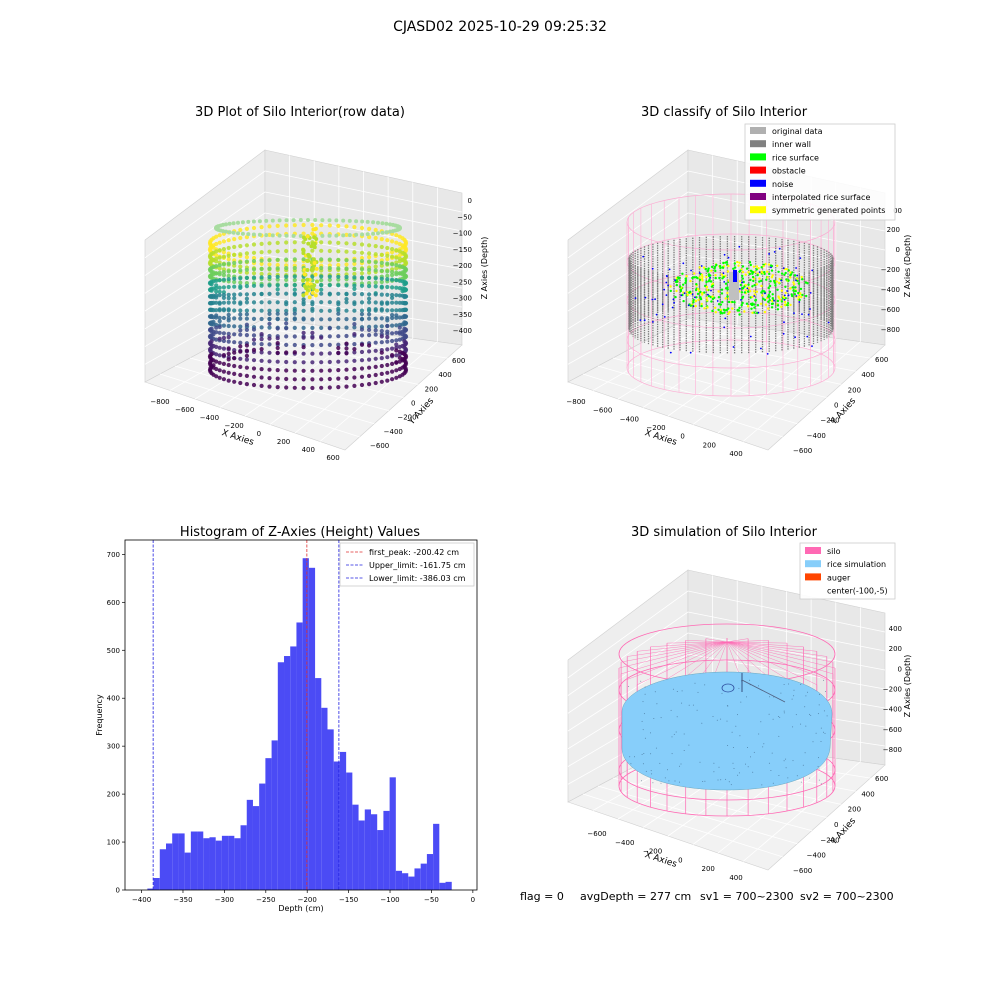  Describe the element at coordinates (847, 571) in the screenshot. I see `panel4-legend: silo rice simulation auger center(-100,-5)` at that location.